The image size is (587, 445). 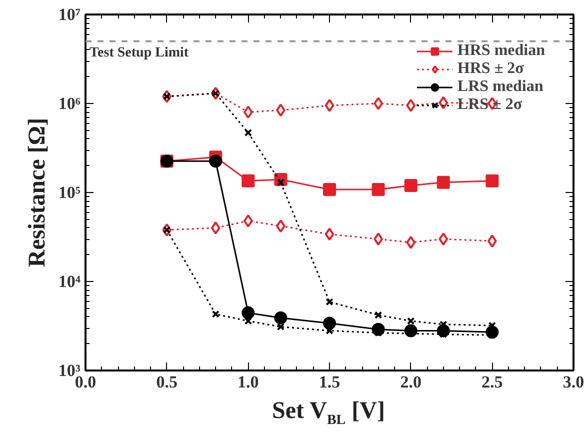 I want to click on x-tick-label: 3.0, so click(x=573, y=382).